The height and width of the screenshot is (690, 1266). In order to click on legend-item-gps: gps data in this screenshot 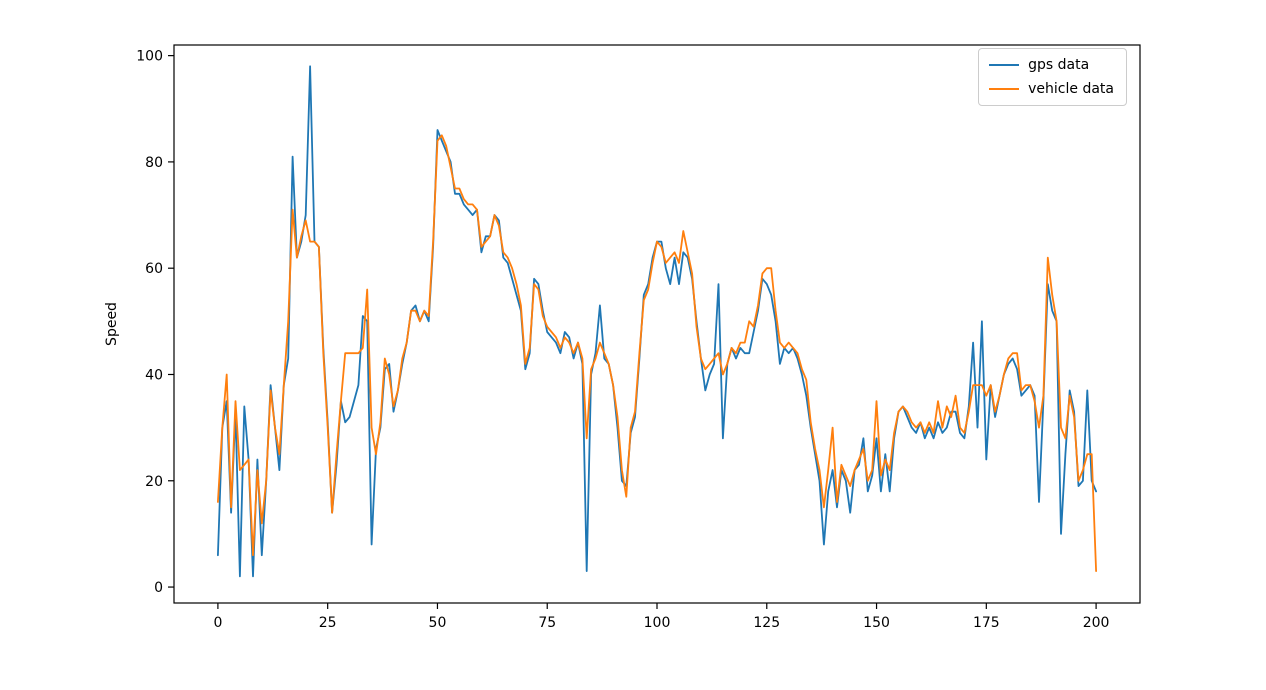, I will do `click(1051, 65)`.